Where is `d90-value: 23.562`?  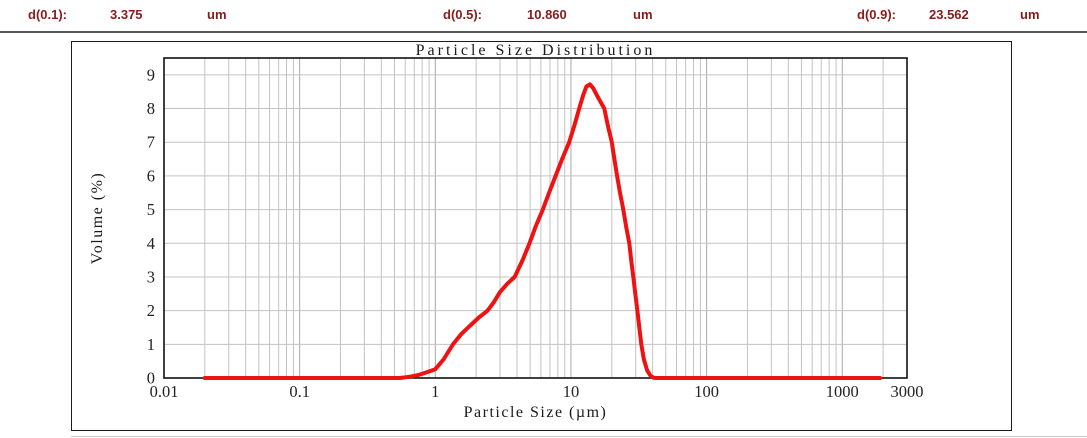 d90-value: 23.562 is located at coordinates (949, 14).